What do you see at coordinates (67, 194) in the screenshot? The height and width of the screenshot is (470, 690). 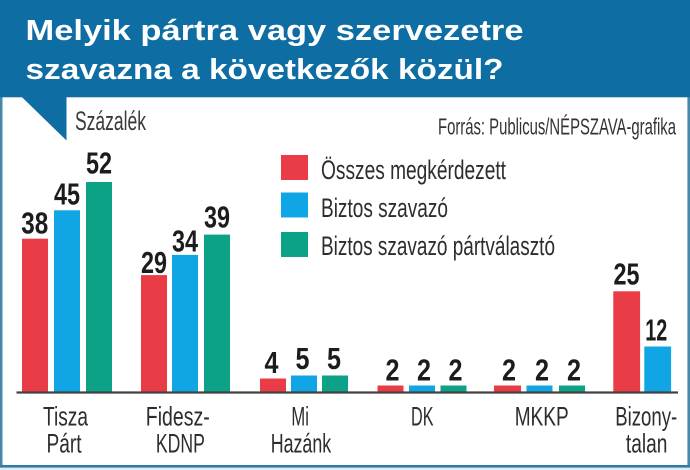 I see `svg-text: 45` at bounding box center [67, 194].